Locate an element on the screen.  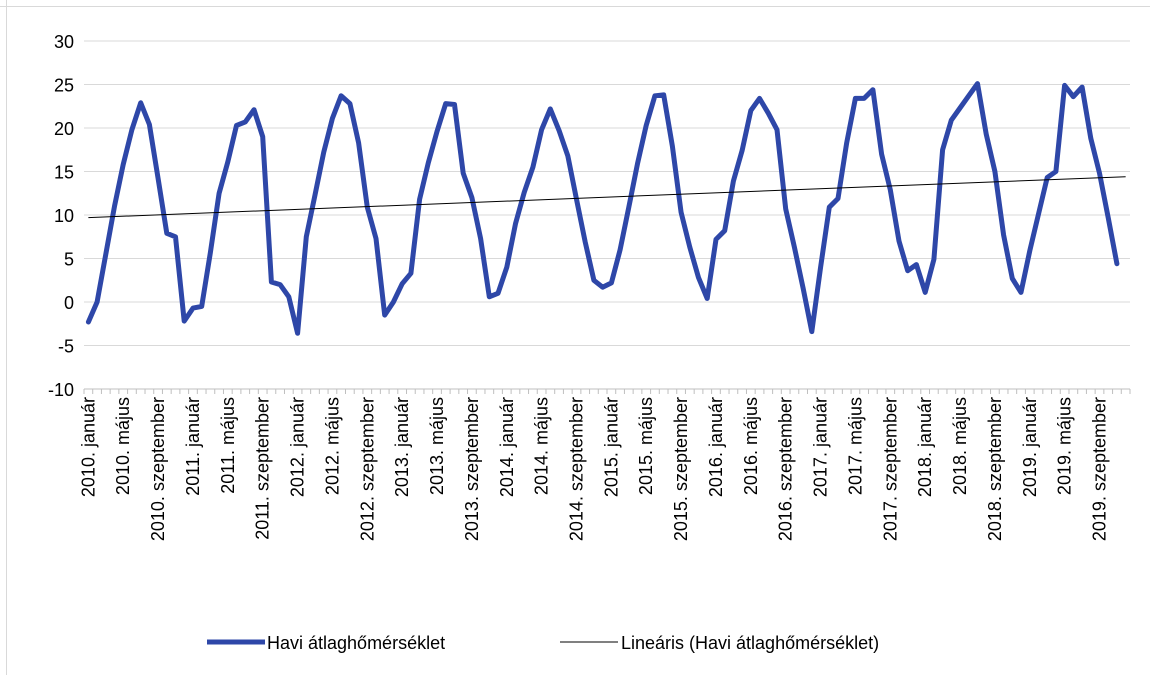
legend-label-linearis: Lineáris (Havi átlaghőmérséklet) is located at coordinates (750, 643).